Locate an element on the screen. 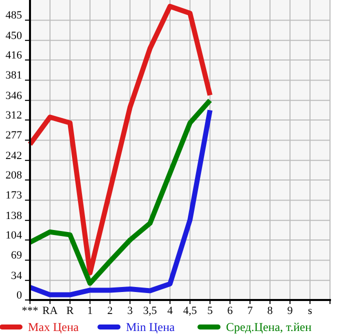 This screenshot has width=345, height=335. x-tick-label: 3 is located at coordinates (130, 311).